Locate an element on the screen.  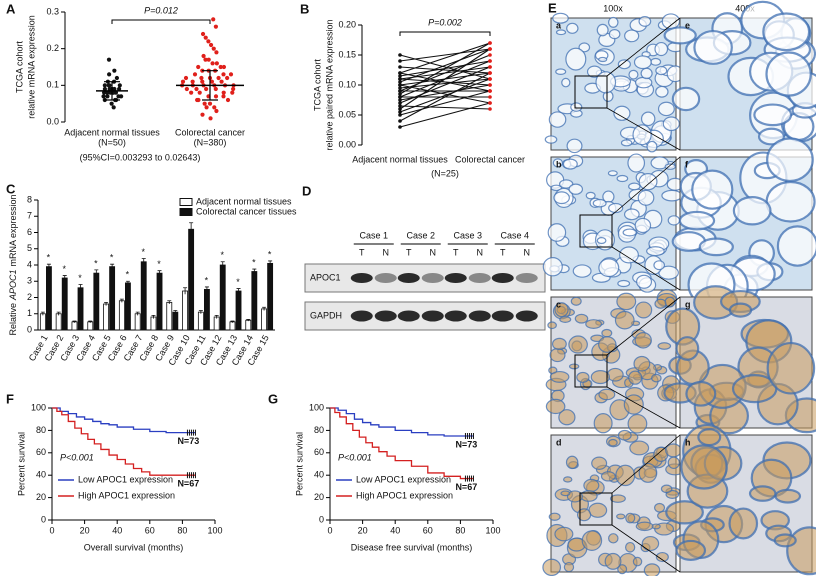
y-tick-label: 3 is located at coordinates (29, 281).